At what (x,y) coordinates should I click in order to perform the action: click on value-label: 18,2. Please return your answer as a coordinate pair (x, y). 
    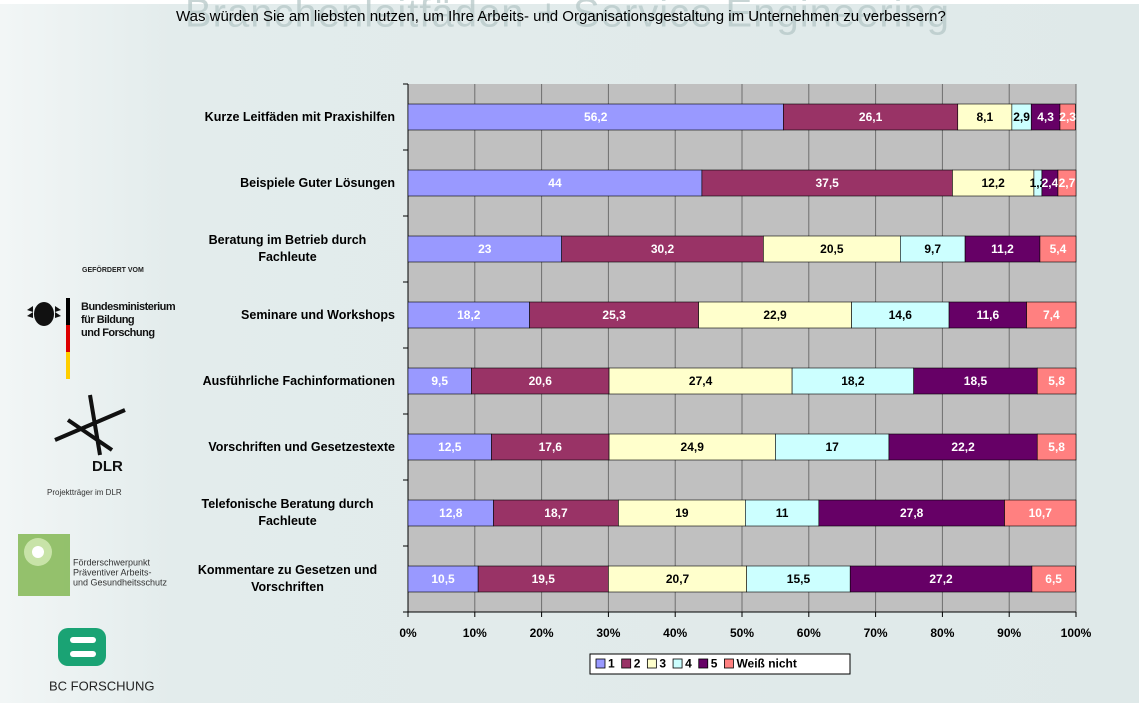
    Looking at the image, I should click on (853, 381).